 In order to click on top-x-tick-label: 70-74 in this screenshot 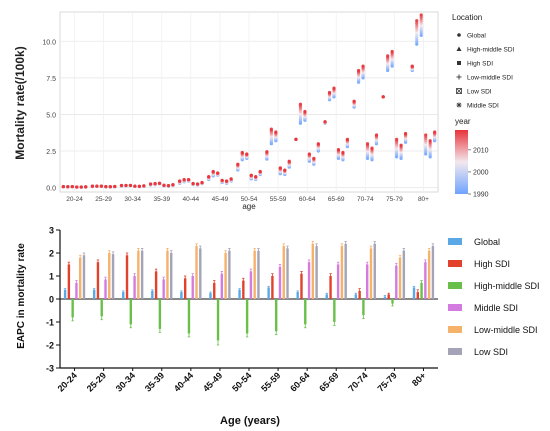, I will do `click(365, 199)`.